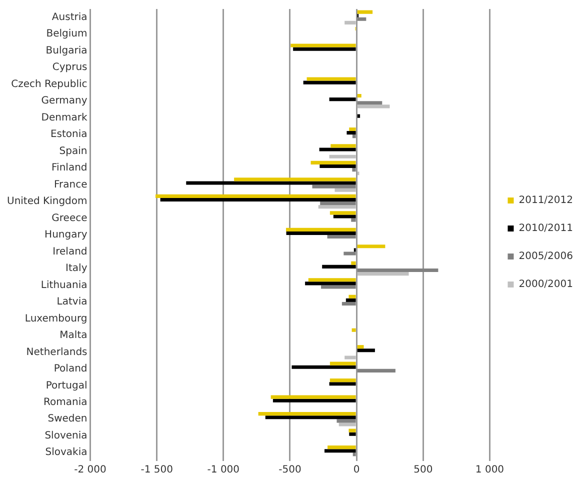 The width and height of the screenshot is (587, 485). What do you see at coordinates (223, 470) in the screenshot?
I see `x-tick-label: -1 000` at bounding box center [223, 470].